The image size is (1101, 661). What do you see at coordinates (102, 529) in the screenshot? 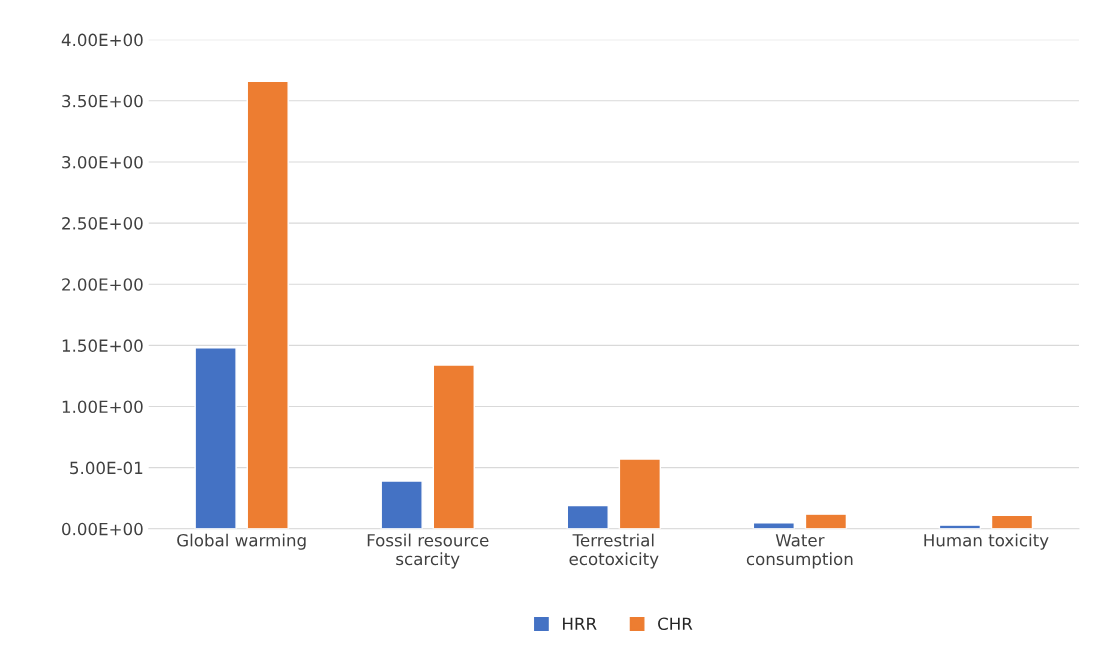
I see `y-tick-label: 0.00E+00` at bounding box center [102, 529].